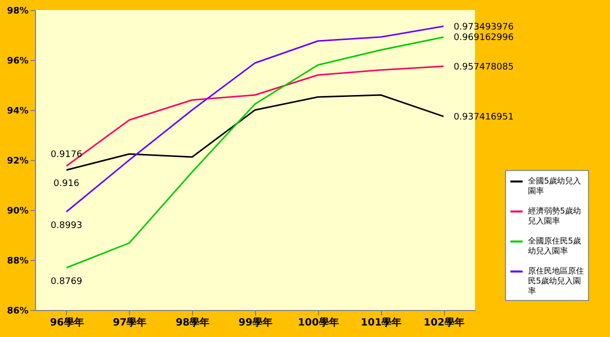 The width and height of the screenshot is (610, 337). Describe the element at coordinates (193, 322) in the screenshot. I see `x-tick-label: 98學年` at that location.